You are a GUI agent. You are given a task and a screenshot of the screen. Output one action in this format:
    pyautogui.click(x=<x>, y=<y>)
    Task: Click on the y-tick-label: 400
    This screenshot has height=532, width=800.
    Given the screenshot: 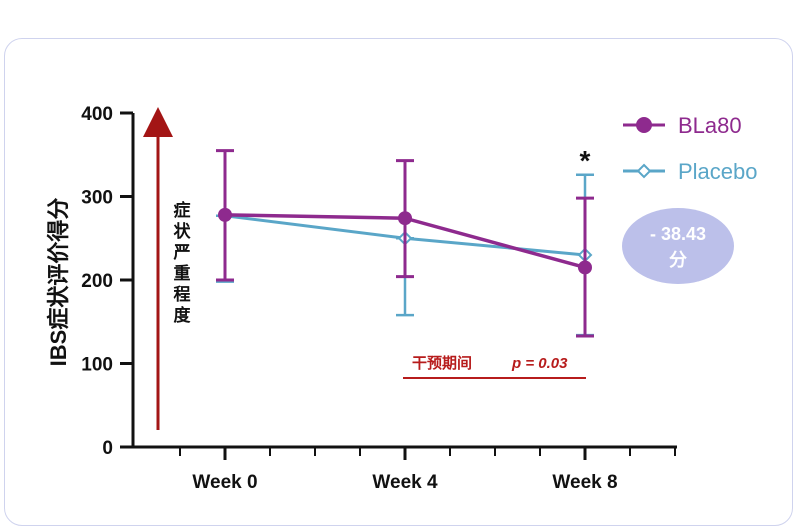 What is the action you would take?
    pyautogui.click(x=97, y=114)
    